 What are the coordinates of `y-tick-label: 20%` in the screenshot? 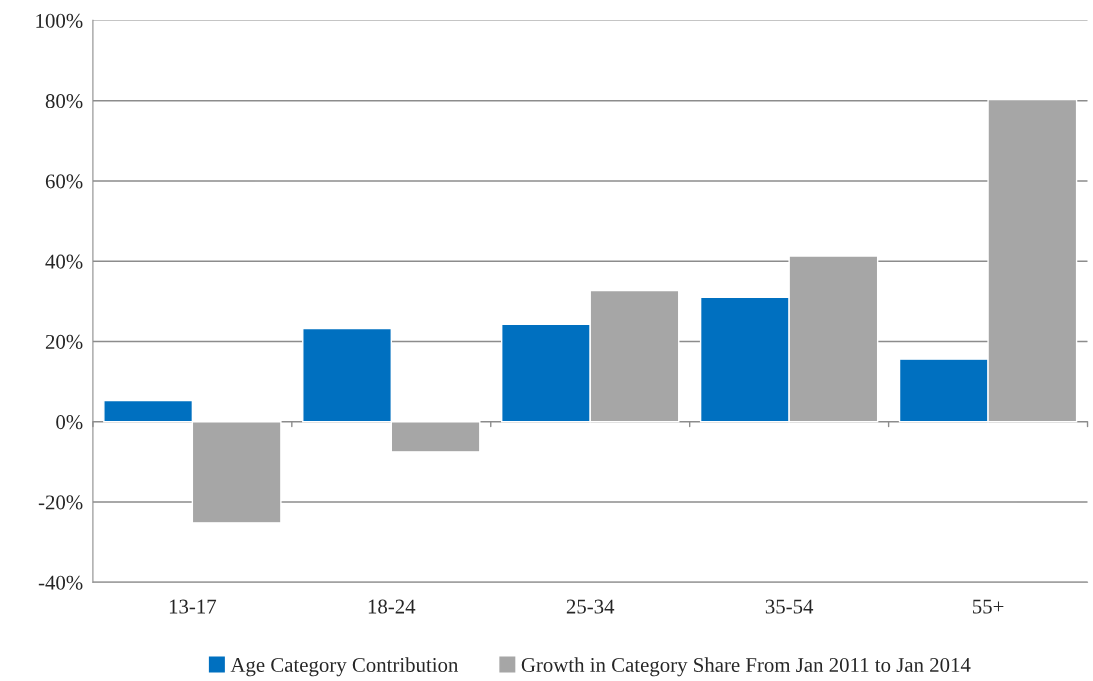 It's located at (64, 341).